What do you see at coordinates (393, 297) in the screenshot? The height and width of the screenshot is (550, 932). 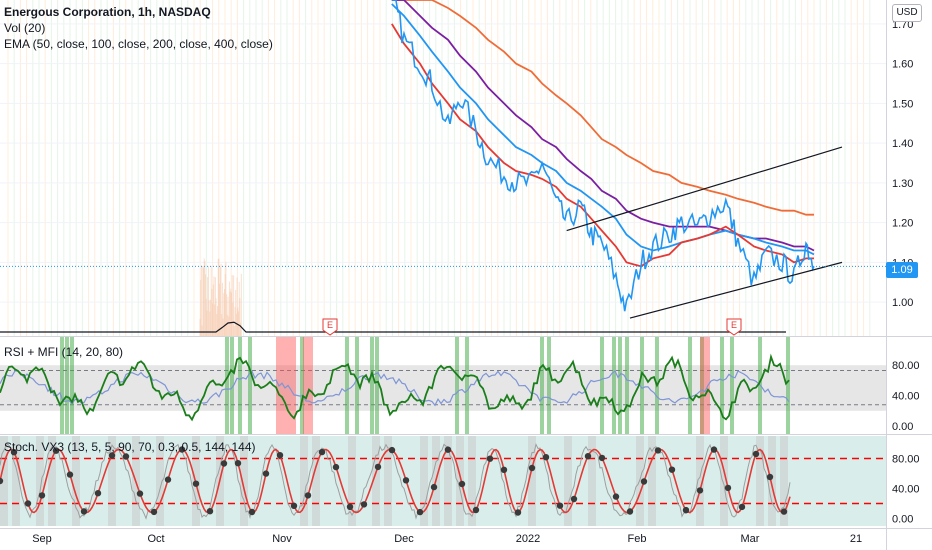 I see `volume-bars` at bounding box center [393, 297].